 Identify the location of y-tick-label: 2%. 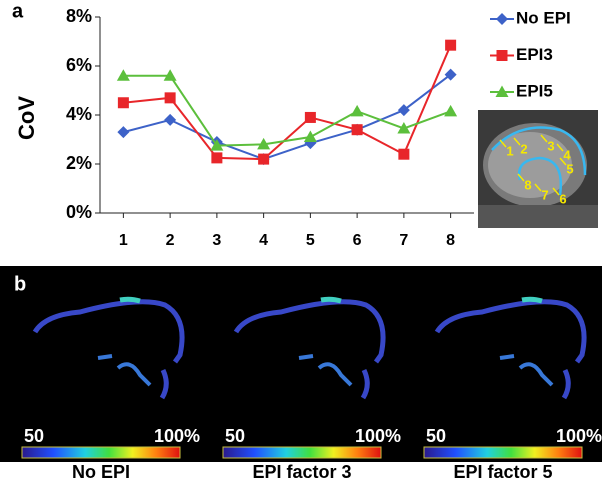
(79, 163).